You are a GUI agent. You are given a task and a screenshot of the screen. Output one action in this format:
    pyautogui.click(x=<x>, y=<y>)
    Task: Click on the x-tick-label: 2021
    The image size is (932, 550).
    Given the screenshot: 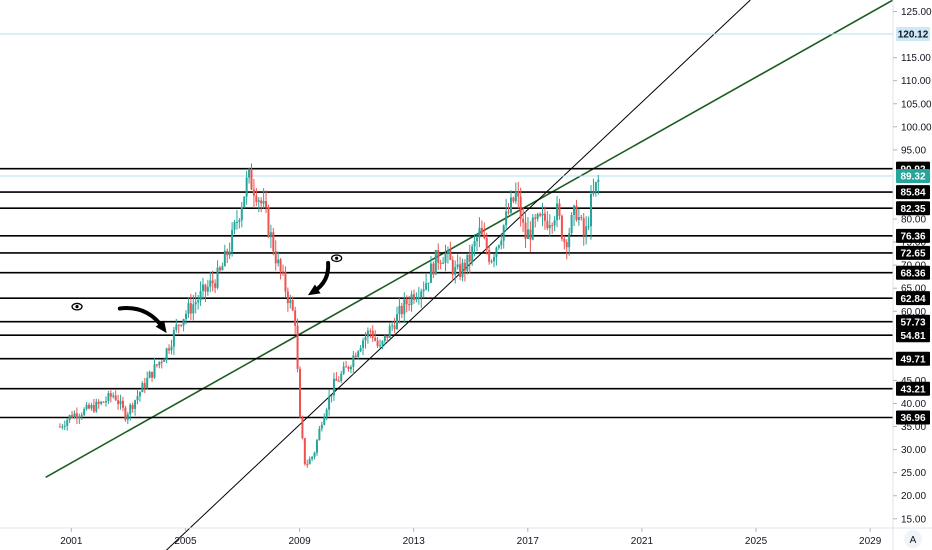 What is the action you would take?
    pyautogui.click(x=642, y=541)
    